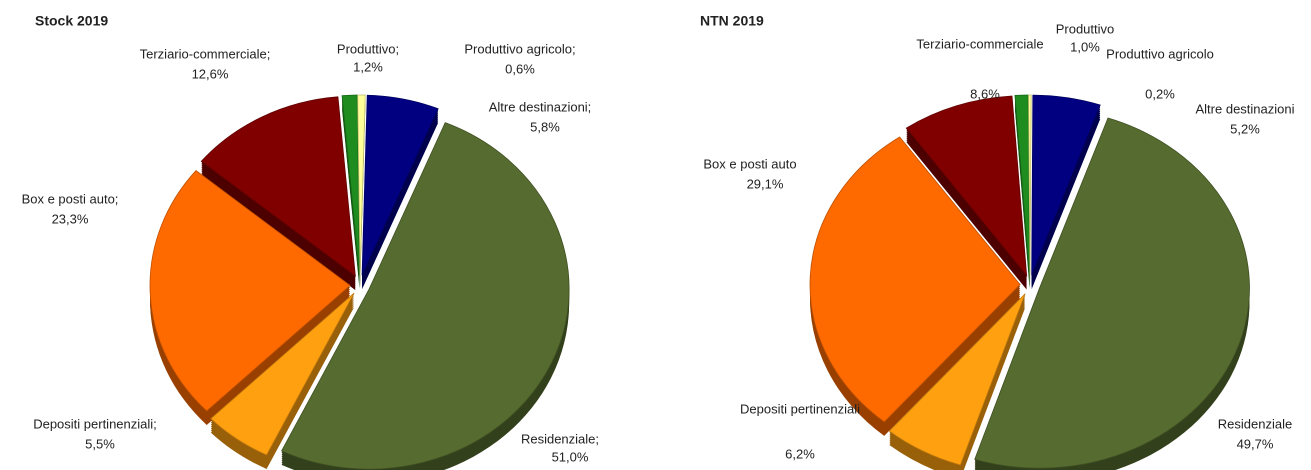  I want to click on slice-label: Altre destinazioni;, so click(540, 106).